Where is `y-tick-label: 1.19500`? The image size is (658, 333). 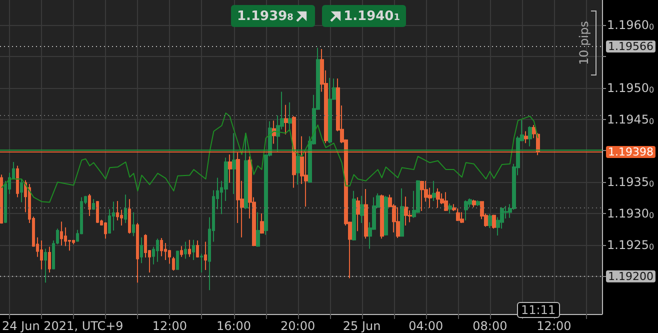 y-tick-label: 1.19500 is located at coordinates (630, 87).